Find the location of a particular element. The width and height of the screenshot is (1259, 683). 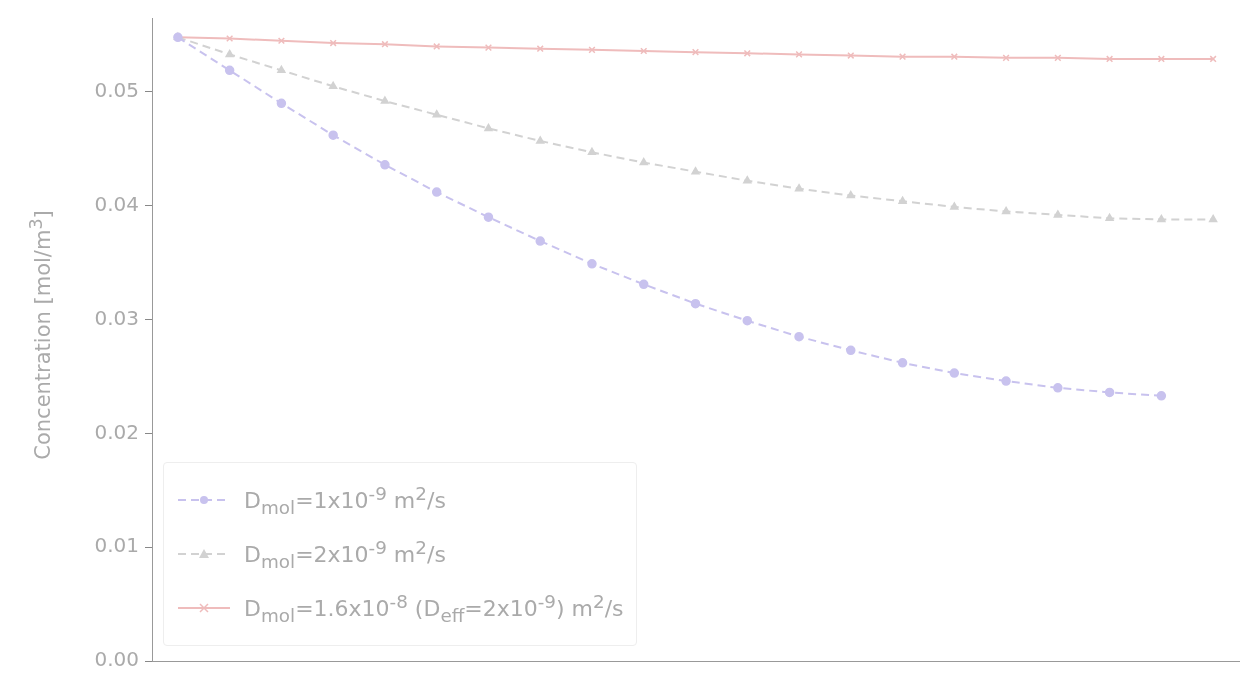

y-tick-label: 0.05 is located at coordinates (116, 90).